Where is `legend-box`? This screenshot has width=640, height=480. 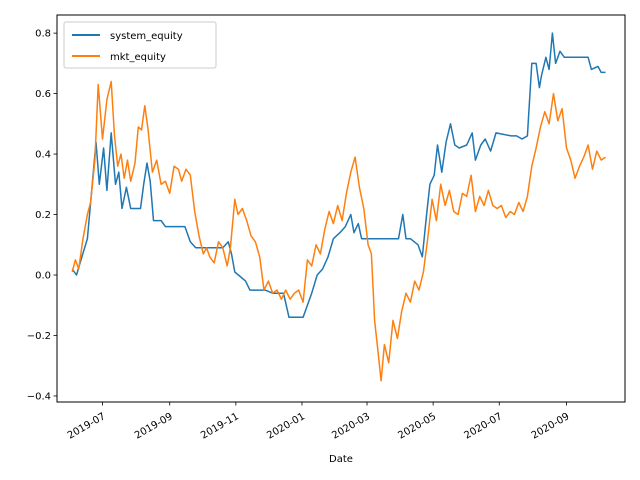 legend-box is located at coordinates (140, 45).